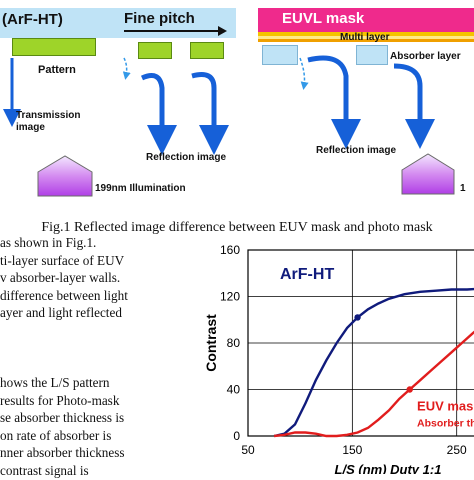  Describe the element at coordinates (366, 20) in the screenshot. I see `euvl-mask-bar` at that location.